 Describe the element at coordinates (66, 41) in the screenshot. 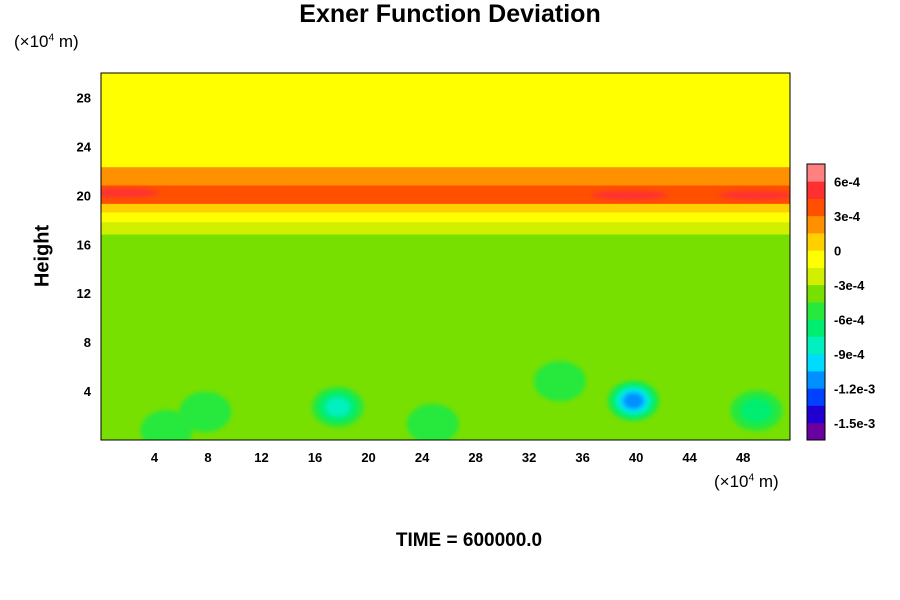

I see `y-unit-suffix: m)` at that location.